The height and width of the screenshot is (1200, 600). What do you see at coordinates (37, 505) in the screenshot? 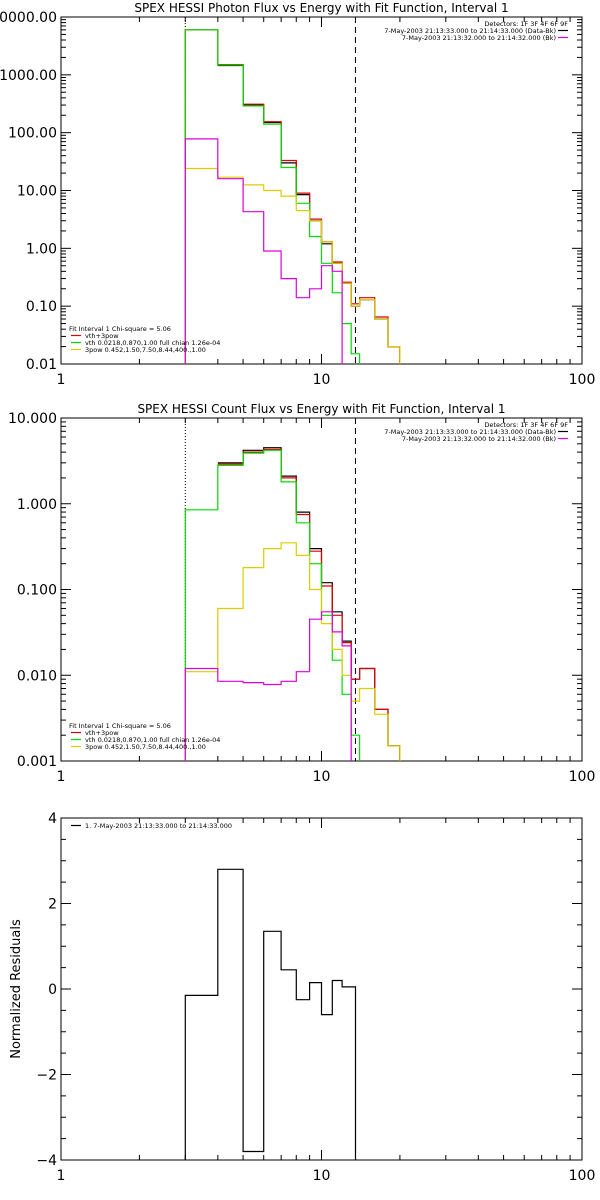
I see `y-tick-label: 1.000` at bounding box center [37, 505].